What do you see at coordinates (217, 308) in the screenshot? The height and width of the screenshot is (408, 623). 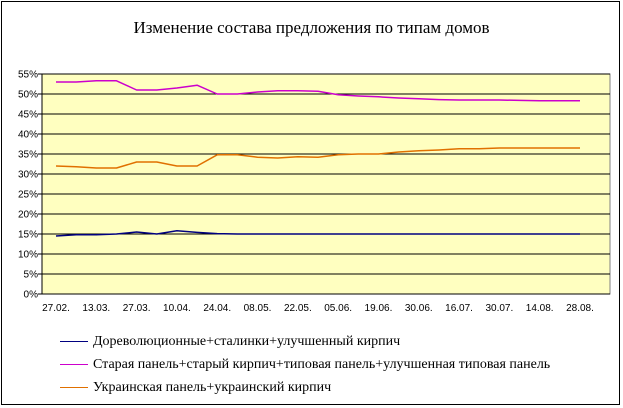 I see `x-tick-label-4: 24.04.` at bounding box center [217, 308].